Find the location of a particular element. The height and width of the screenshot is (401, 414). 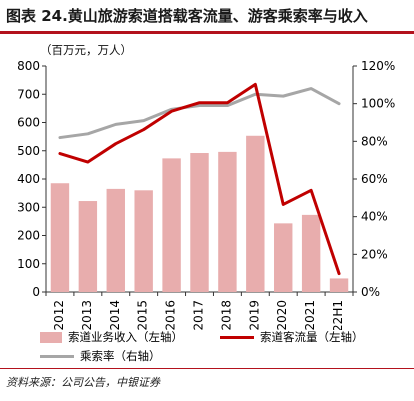

left-tick-label: 0 is located at coordinates (36, 292).